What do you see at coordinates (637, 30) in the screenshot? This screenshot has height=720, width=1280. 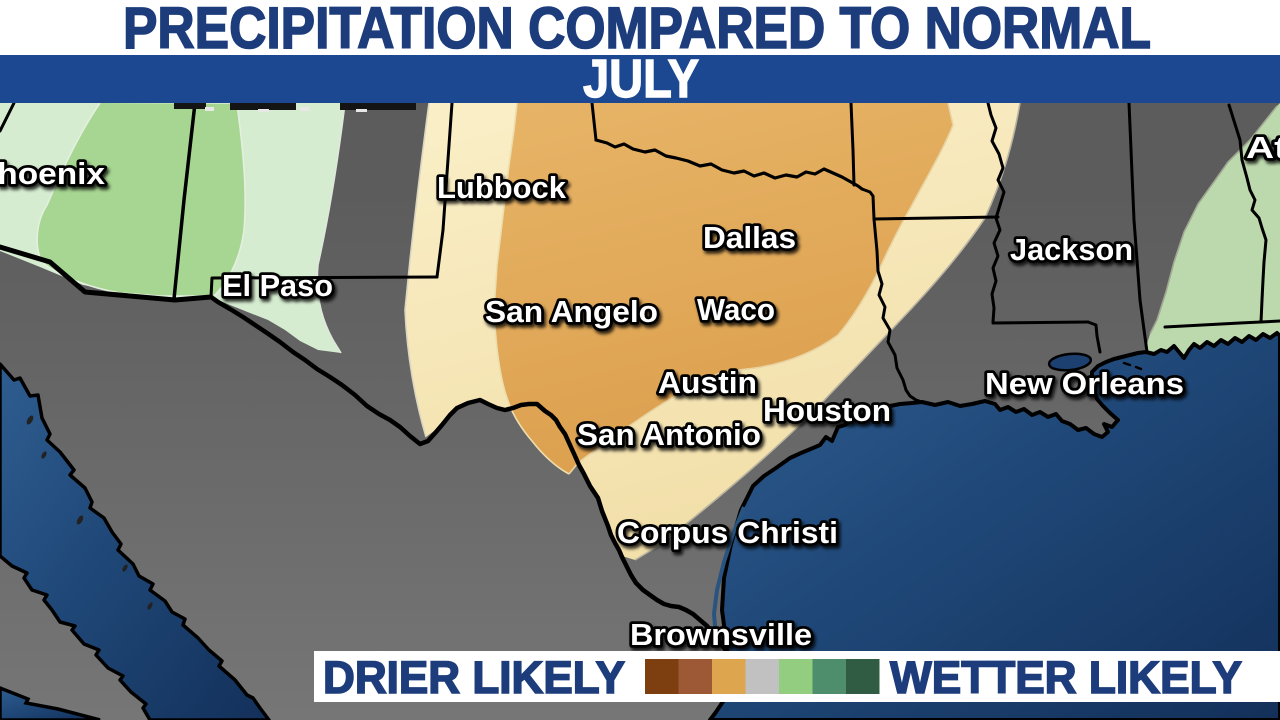 I see `svg-text:PRECIPITATION COMPARED TO NORM: PRECIPITATION COMPARED TO NORMAL` at bounding box center [637, 30].